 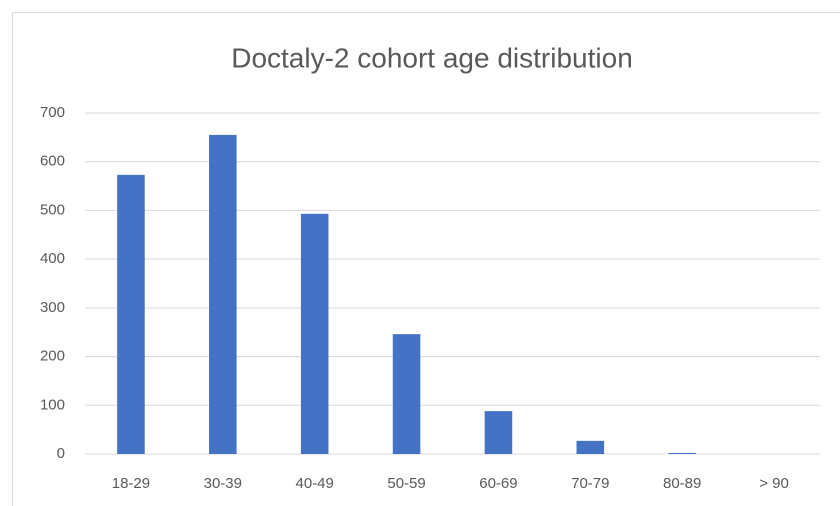 What do you see at coordinates (315, 483) in the screenshot?
I see `x-tick-label: 40-49` at bounding box center [315, 483].